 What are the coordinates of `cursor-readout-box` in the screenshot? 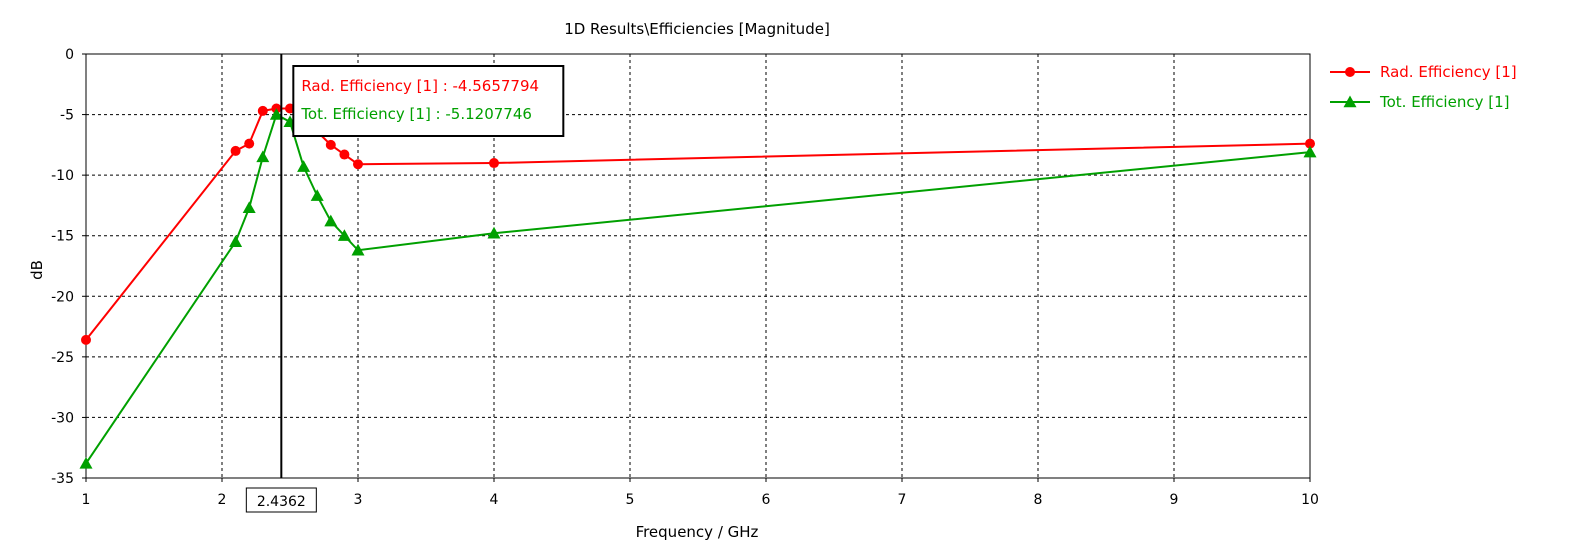 It's located at (428, 101).